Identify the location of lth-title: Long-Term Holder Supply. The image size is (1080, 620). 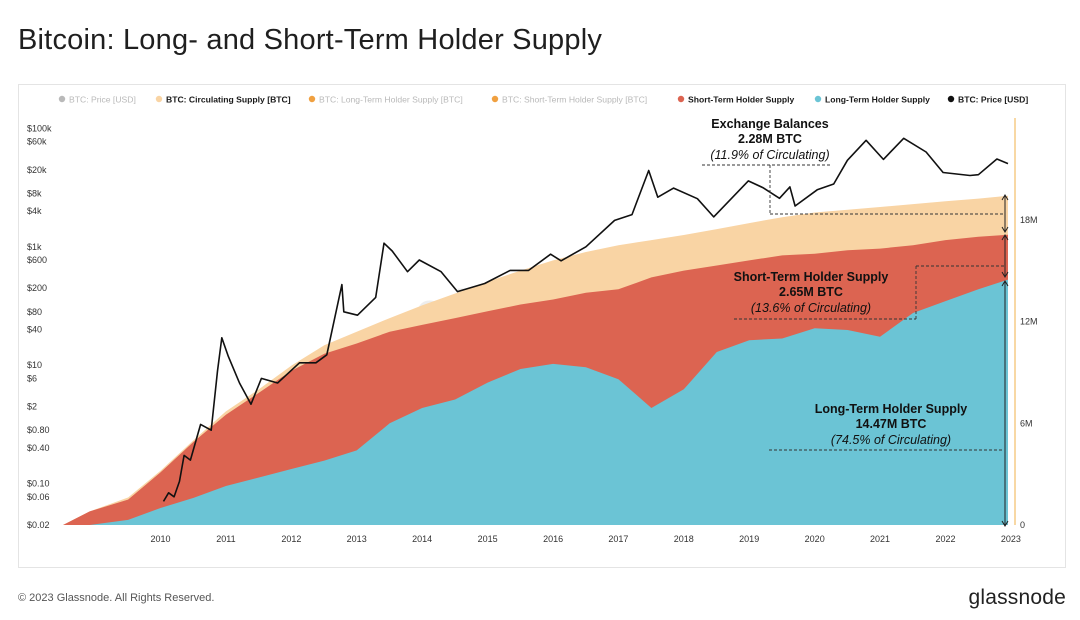
(891, 409).